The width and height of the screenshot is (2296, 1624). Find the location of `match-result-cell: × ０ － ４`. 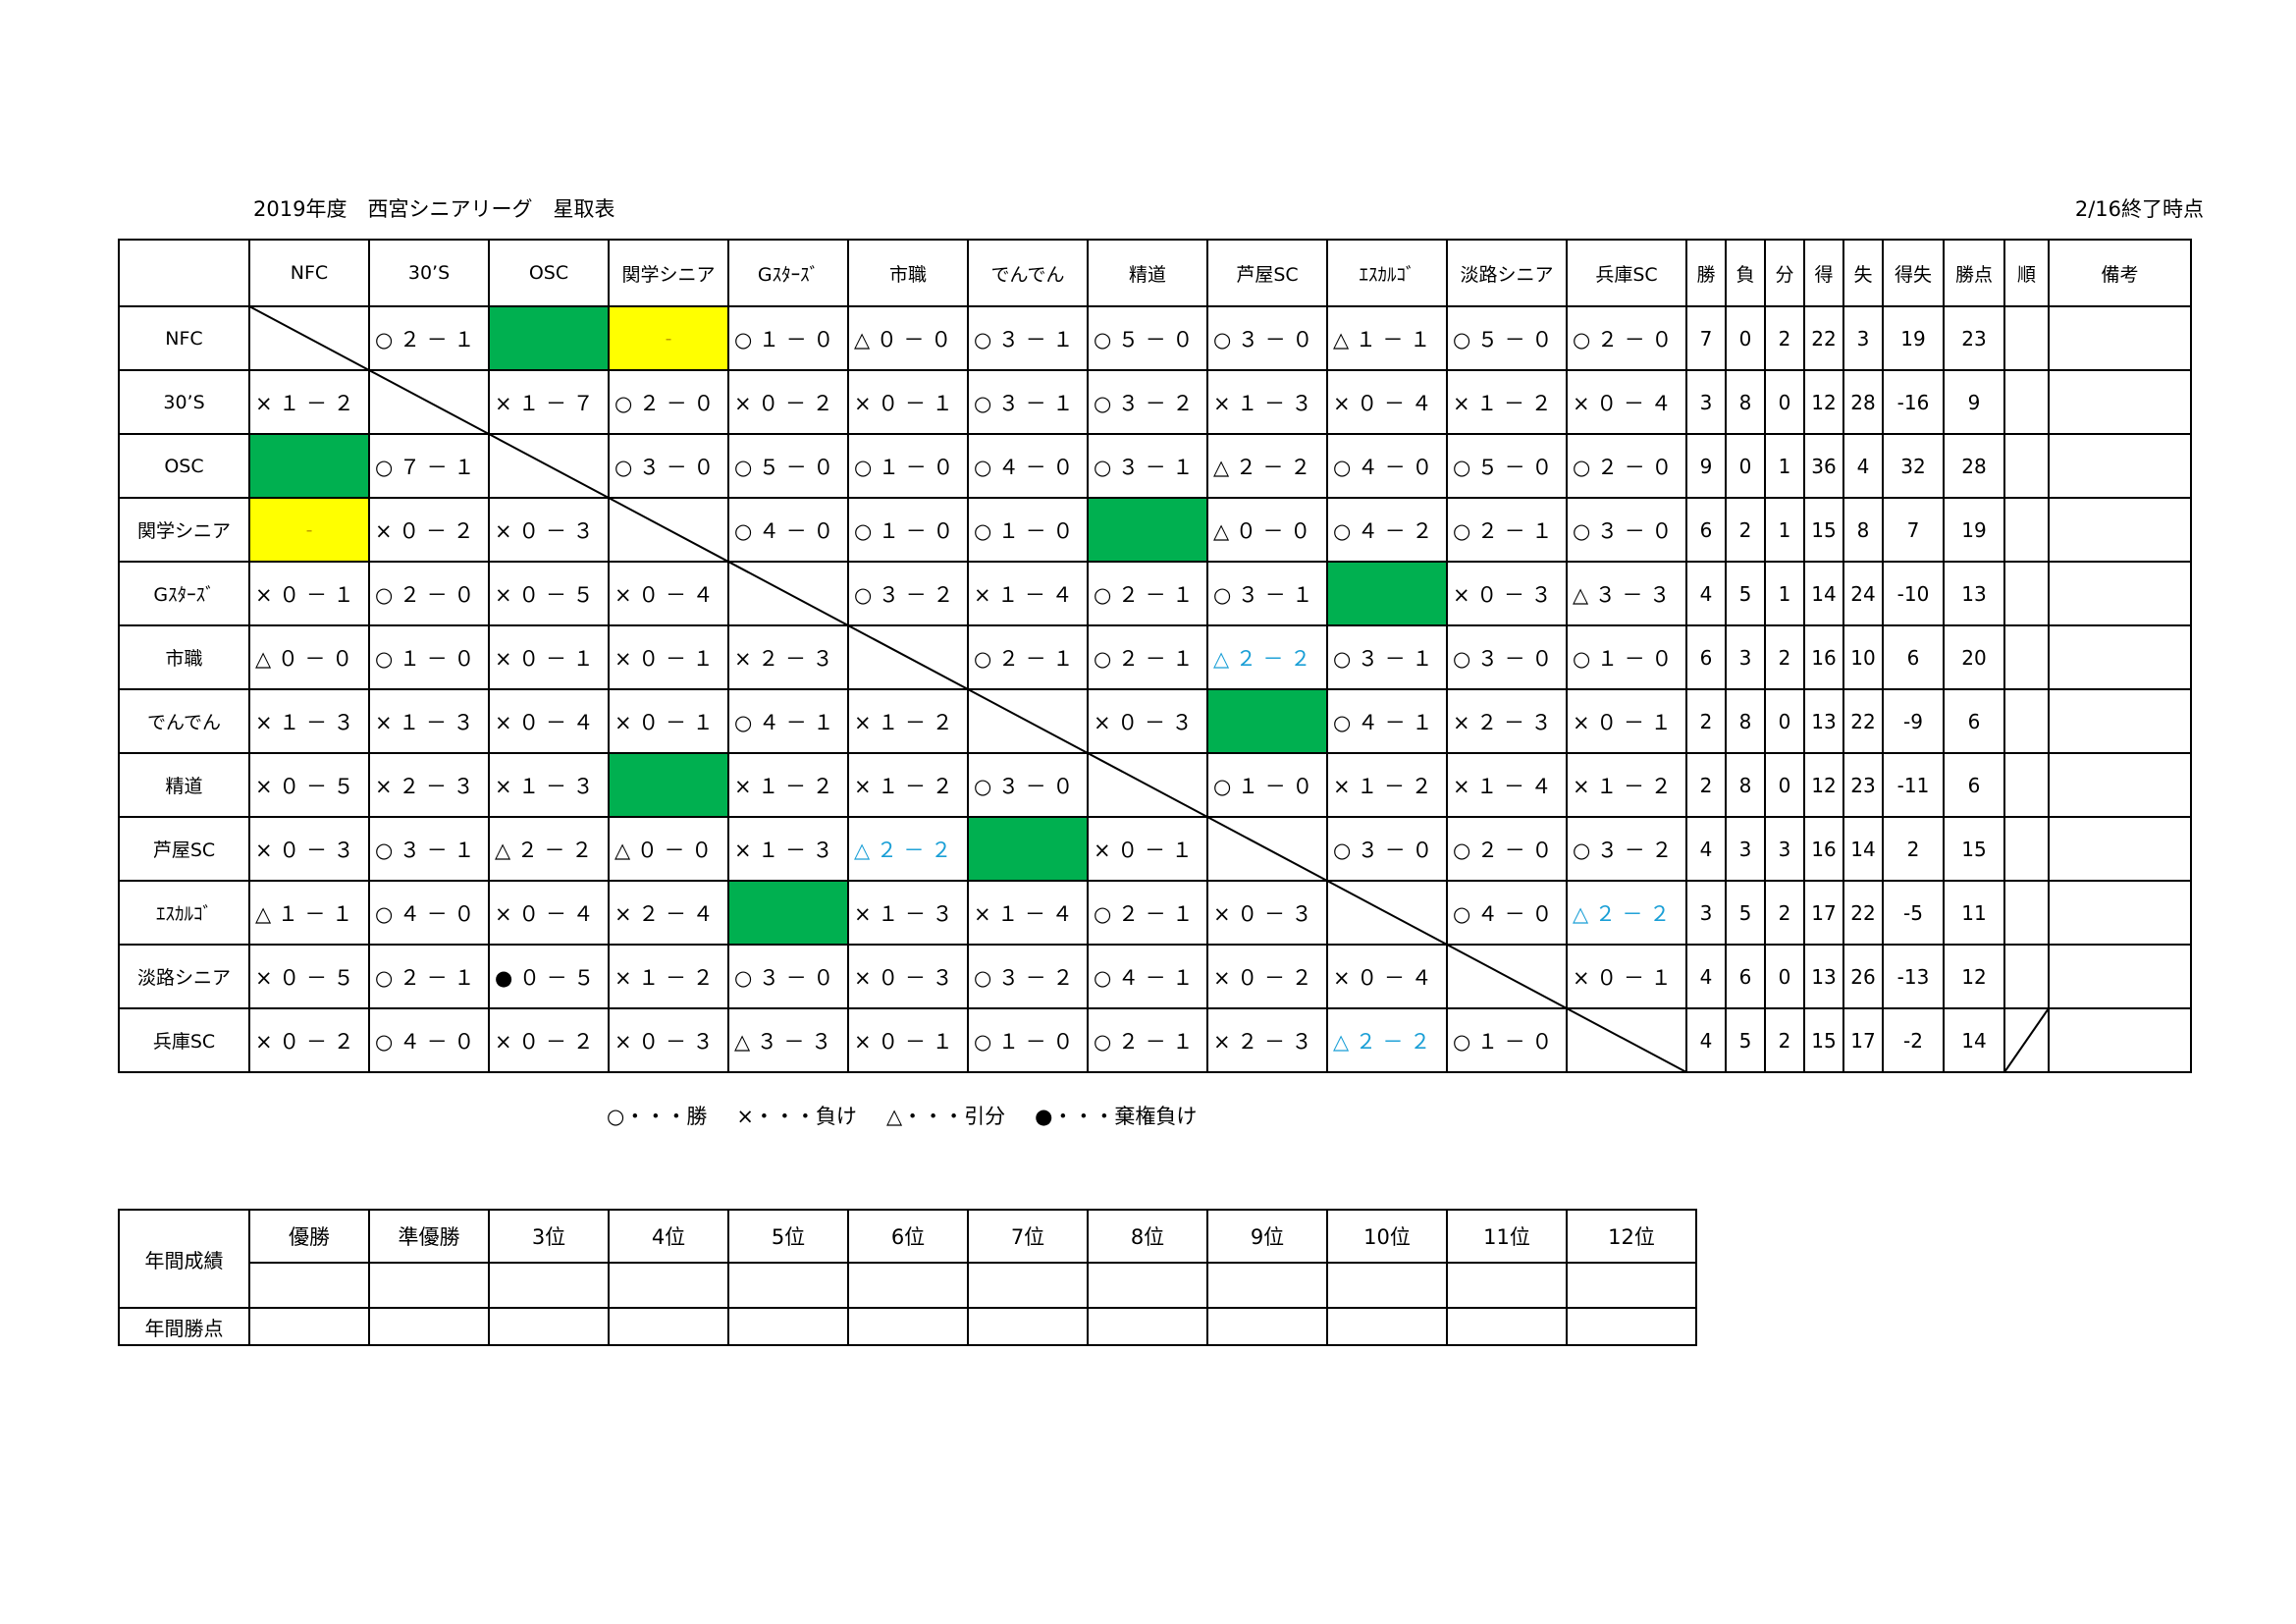

match-result-cell: × ０ － ４ is located at coordinates (668, 593).